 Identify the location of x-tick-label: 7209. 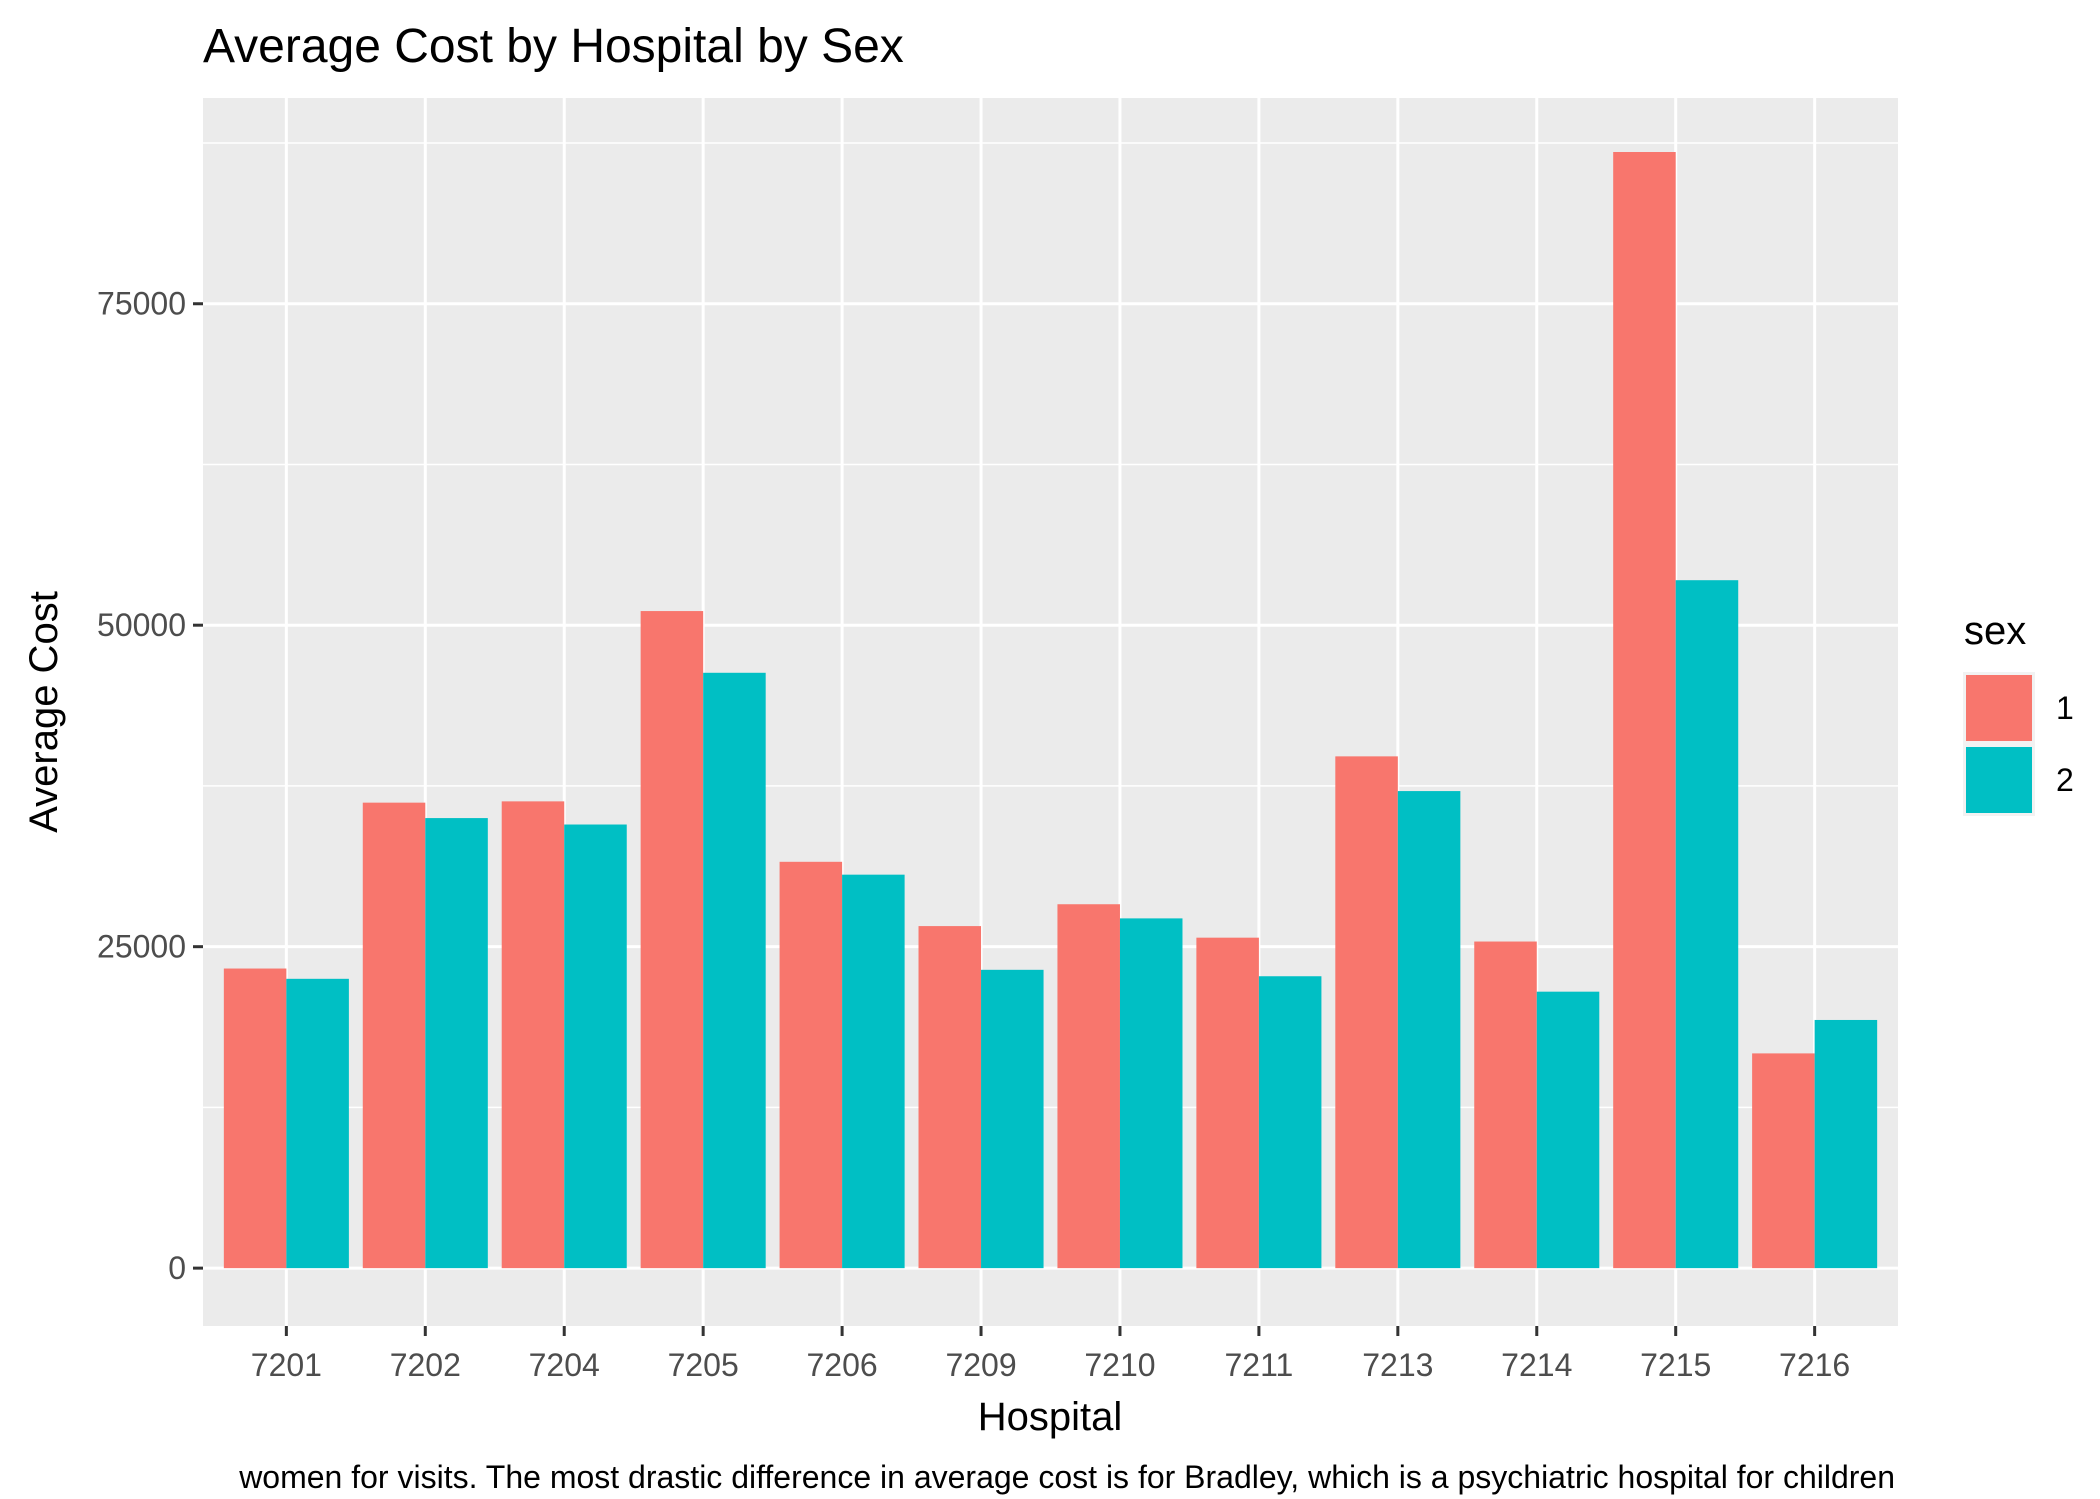
(980, 1365).